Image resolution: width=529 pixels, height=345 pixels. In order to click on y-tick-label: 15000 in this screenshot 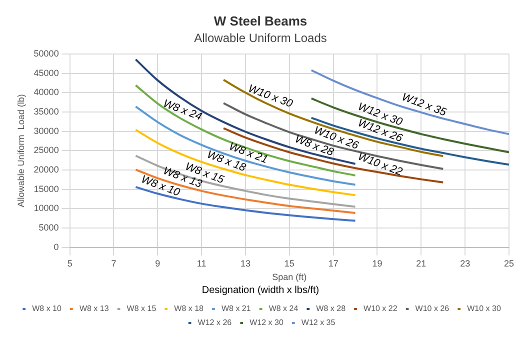, I will do `click(46, 189)`.